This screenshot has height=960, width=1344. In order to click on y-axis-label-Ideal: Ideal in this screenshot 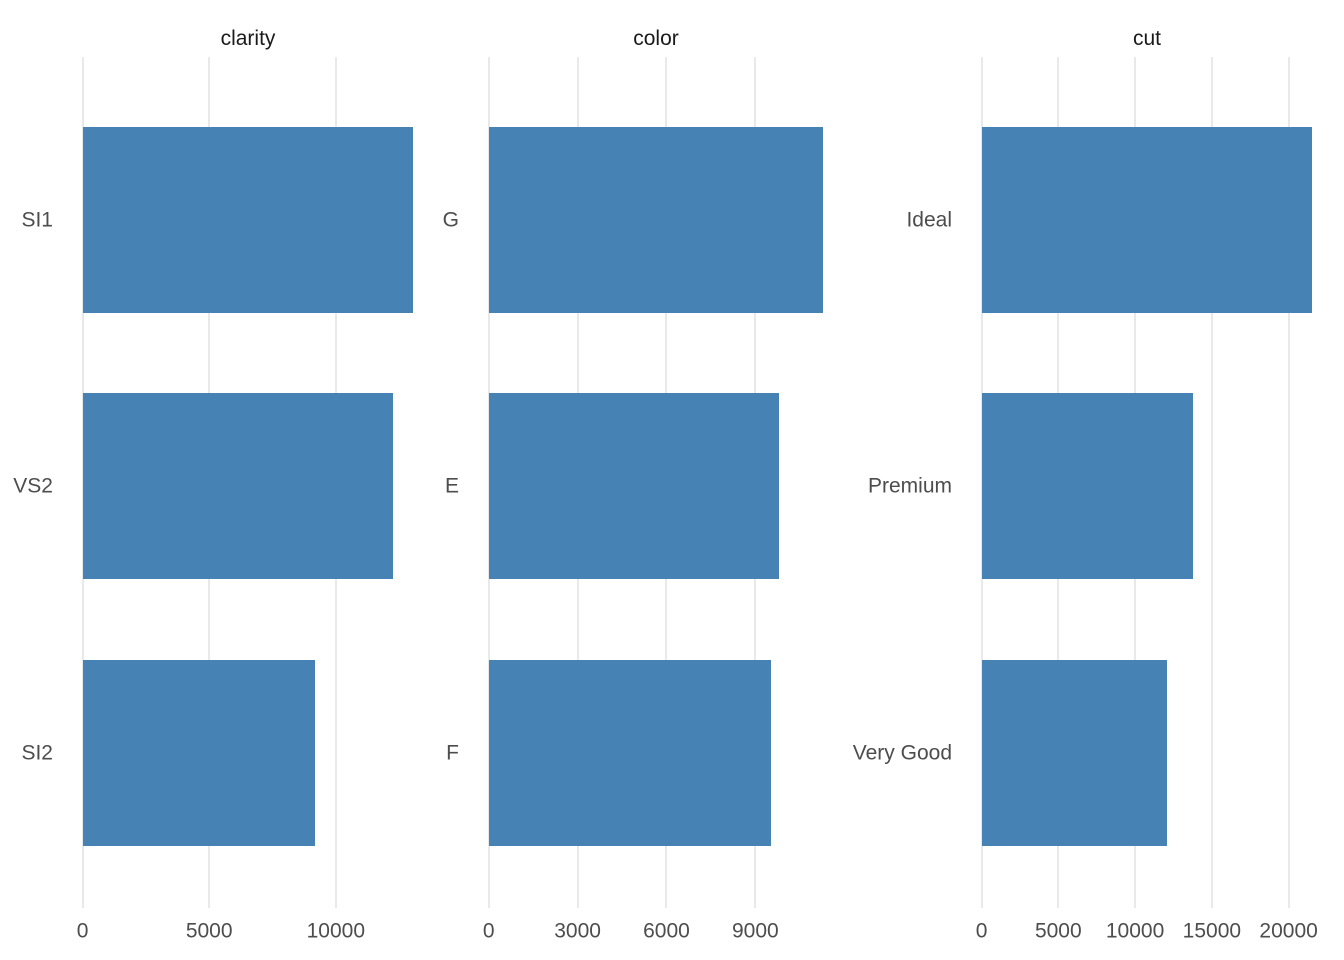, I will do `click(929, 219)`.